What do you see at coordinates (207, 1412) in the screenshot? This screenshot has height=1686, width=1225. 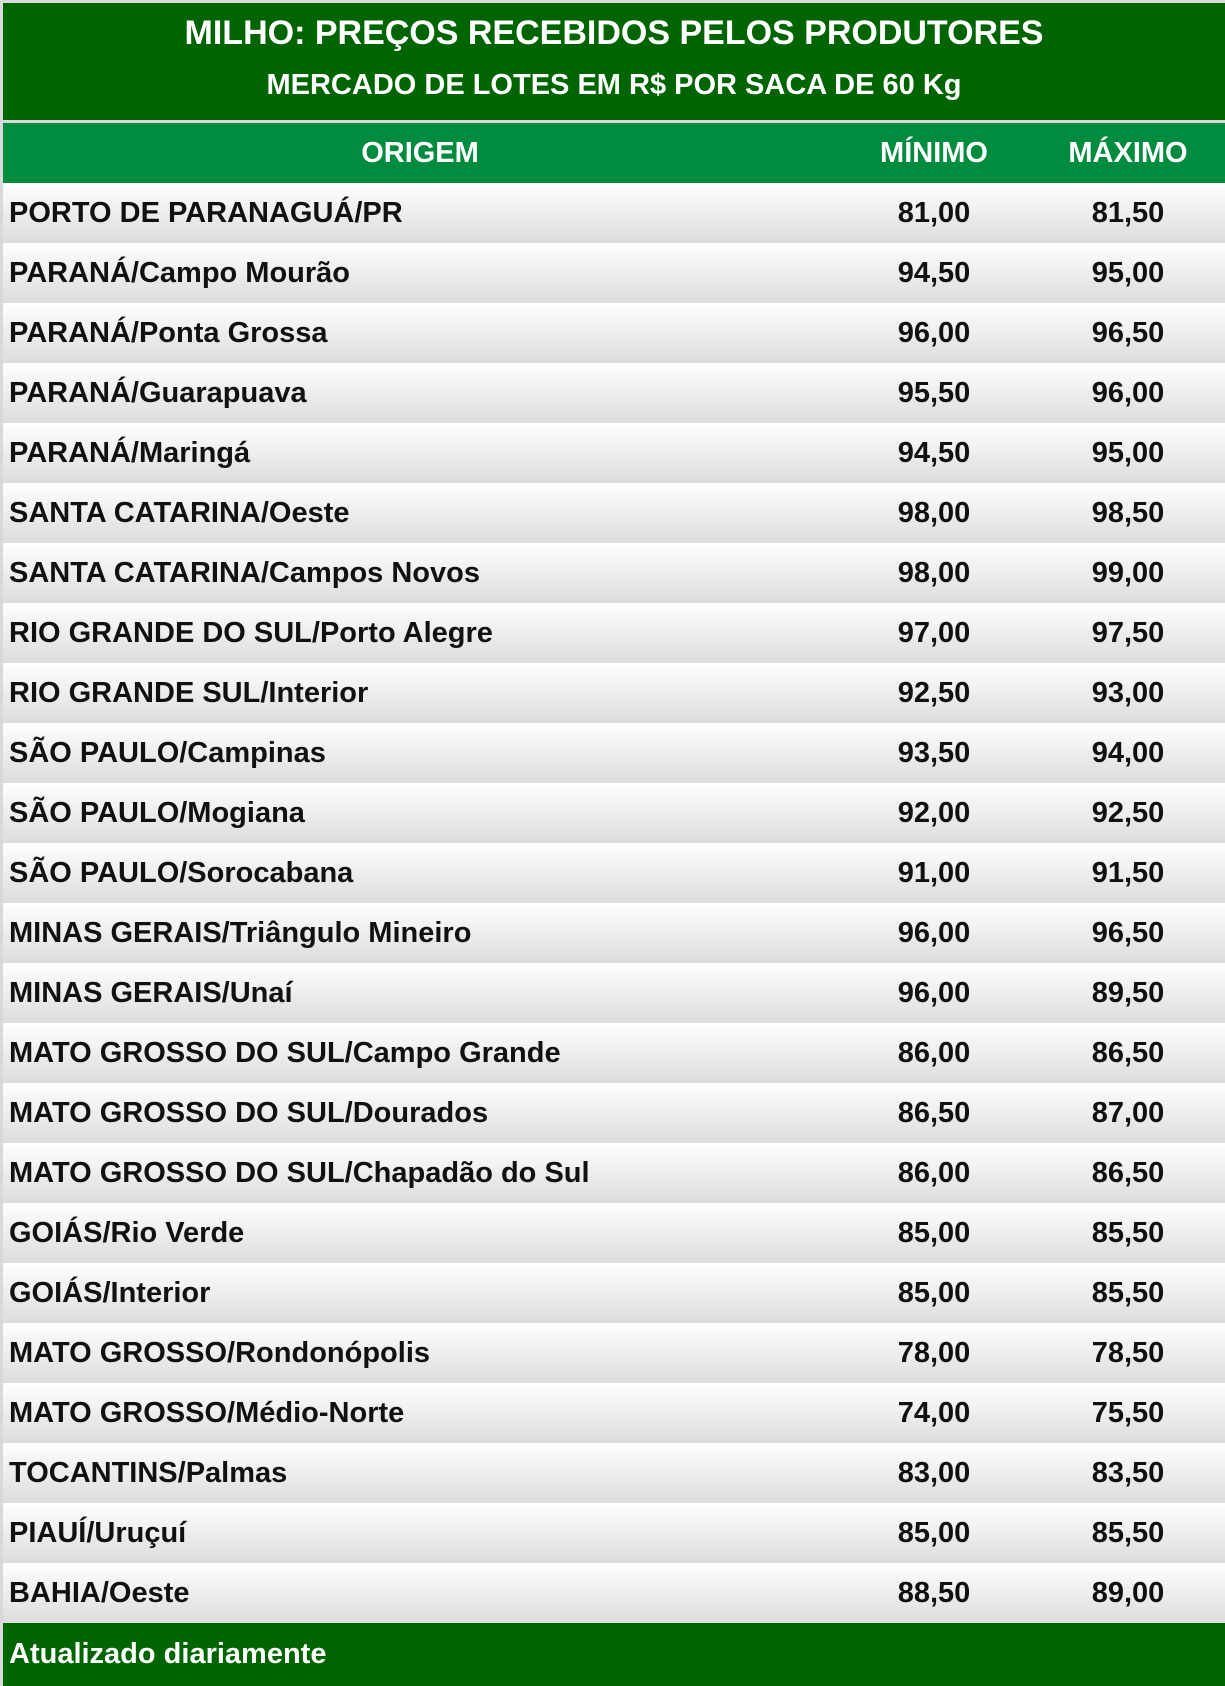 I see `cell-origem: MATO GROSSO/Médio-Norte` at bounding box center [207, 1412].